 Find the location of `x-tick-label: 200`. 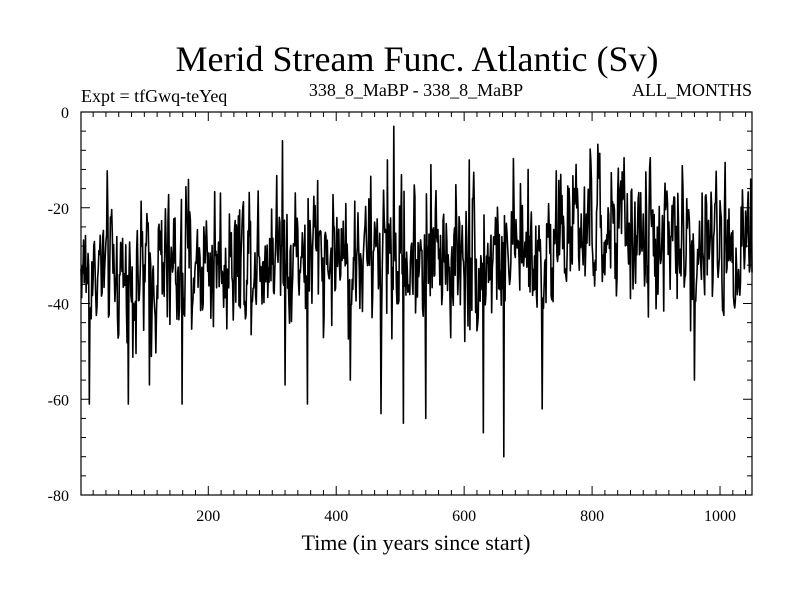

x-tick-label: 200 is located at coordinates (208, 516).